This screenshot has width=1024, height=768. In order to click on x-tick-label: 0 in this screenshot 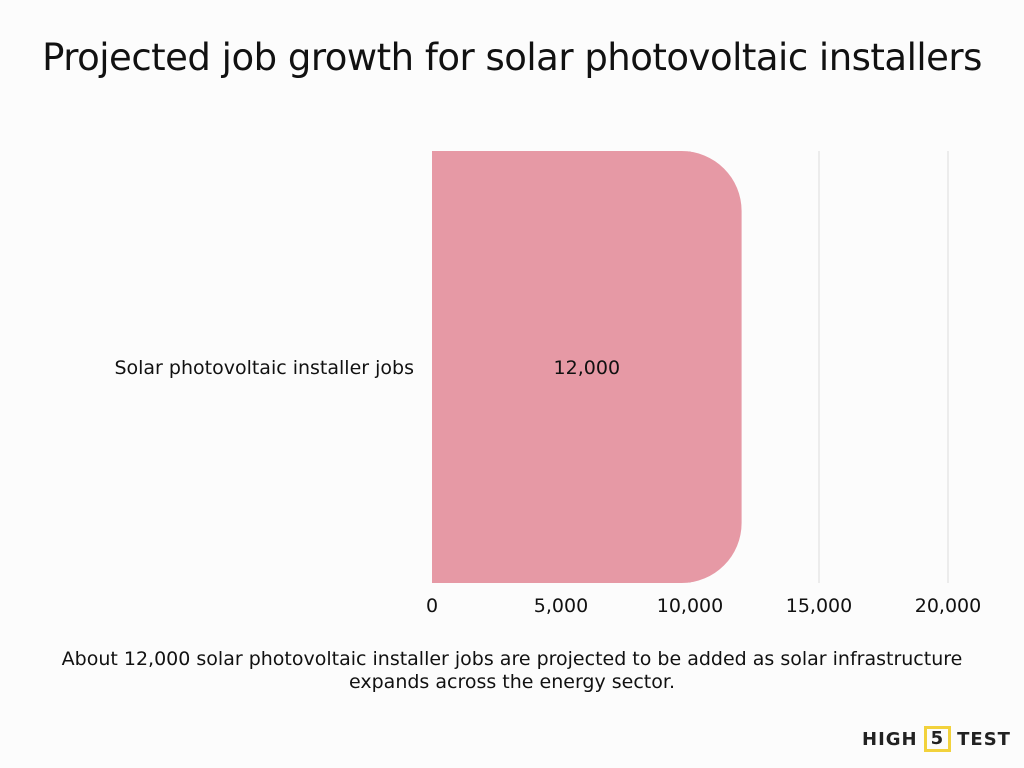, I will do `click(432, 606)`.